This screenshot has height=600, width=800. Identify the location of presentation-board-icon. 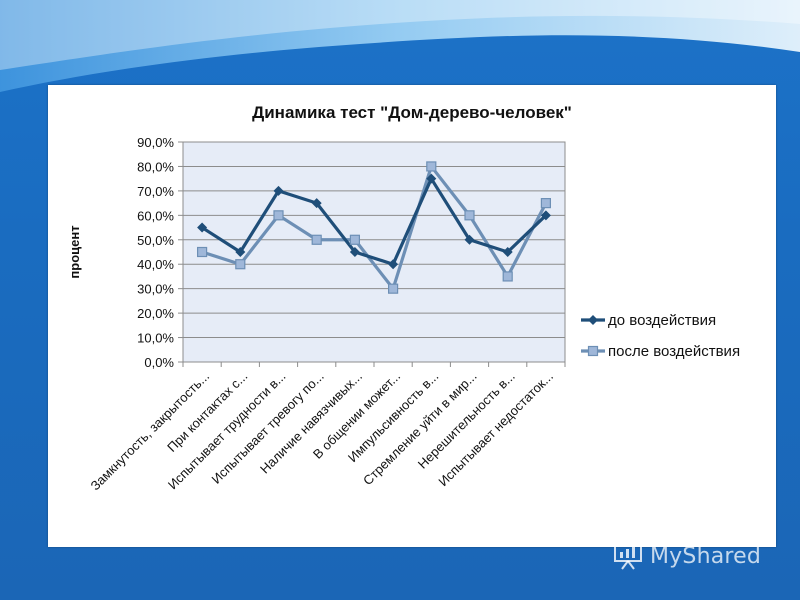
(628, 556).